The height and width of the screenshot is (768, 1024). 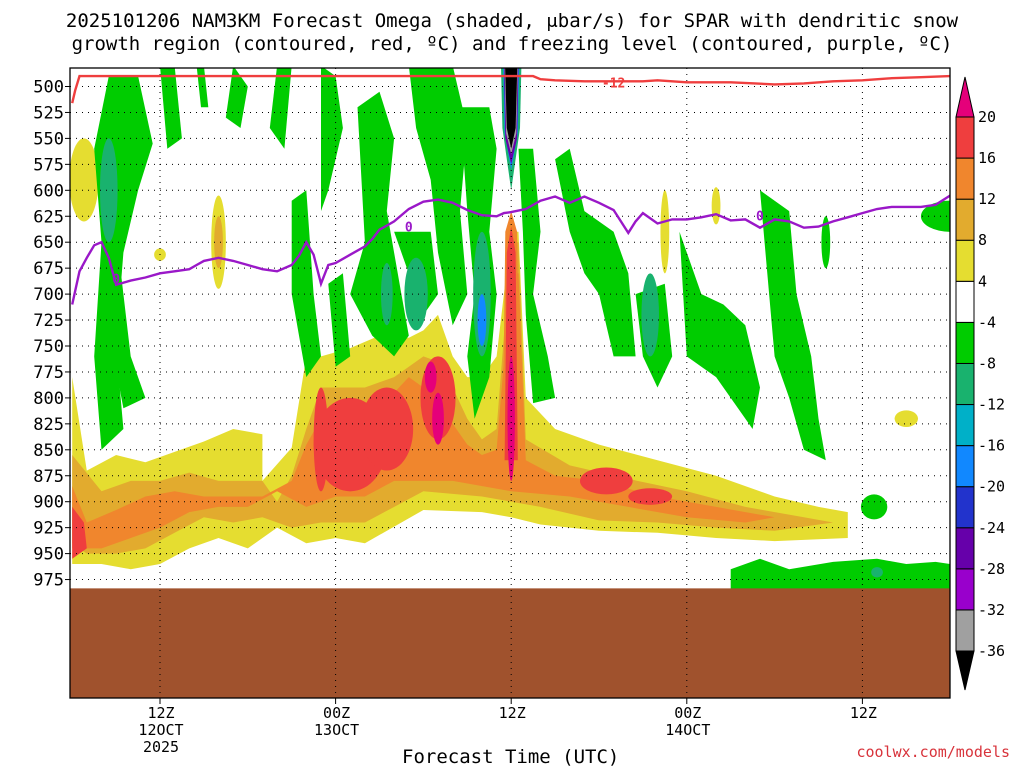 What do you see at coordinates (991, 610) in the screenshot?
I see `colorbar-label: -32` at bounding box center [991, 610].